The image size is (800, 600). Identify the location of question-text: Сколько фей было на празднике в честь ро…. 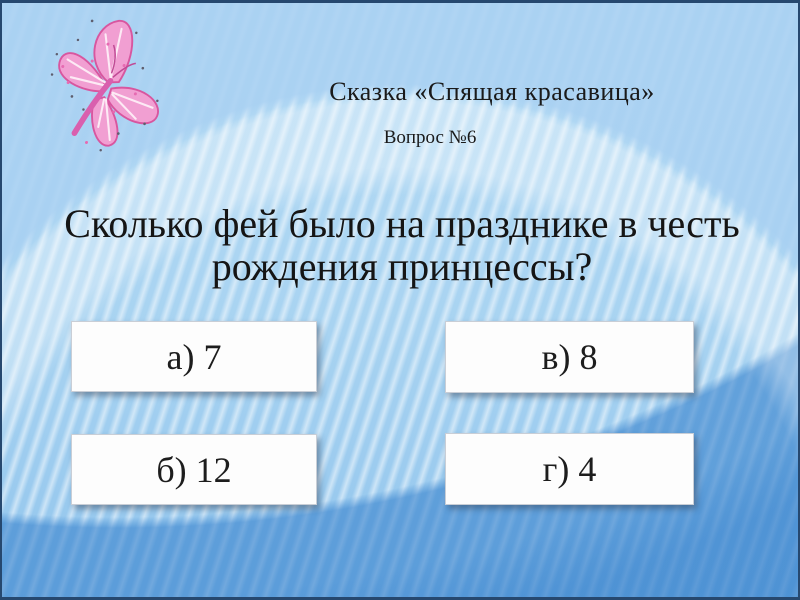
(402, 245).